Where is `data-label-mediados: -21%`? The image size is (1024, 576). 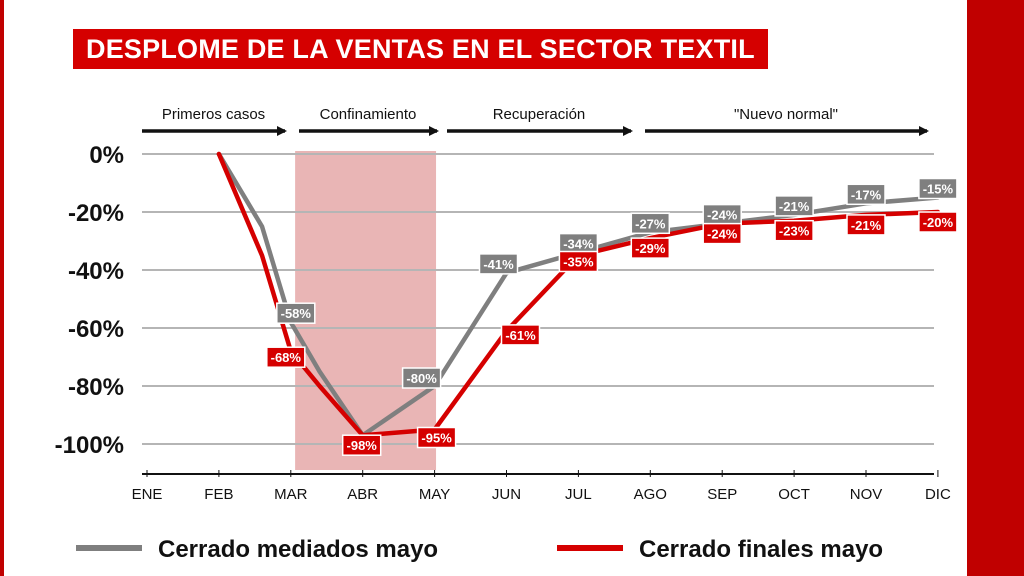 data-label-mediados: -21% is located at coordinates (794, 206).